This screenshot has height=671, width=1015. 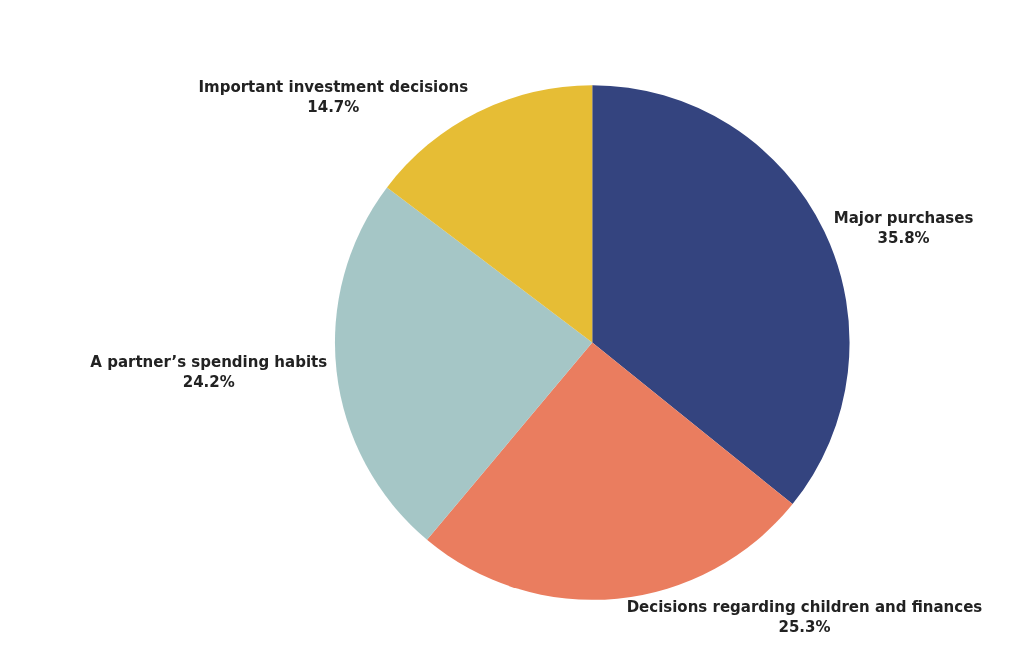 I want to click on data-label: 35.8%, so click(x=903, y=237).